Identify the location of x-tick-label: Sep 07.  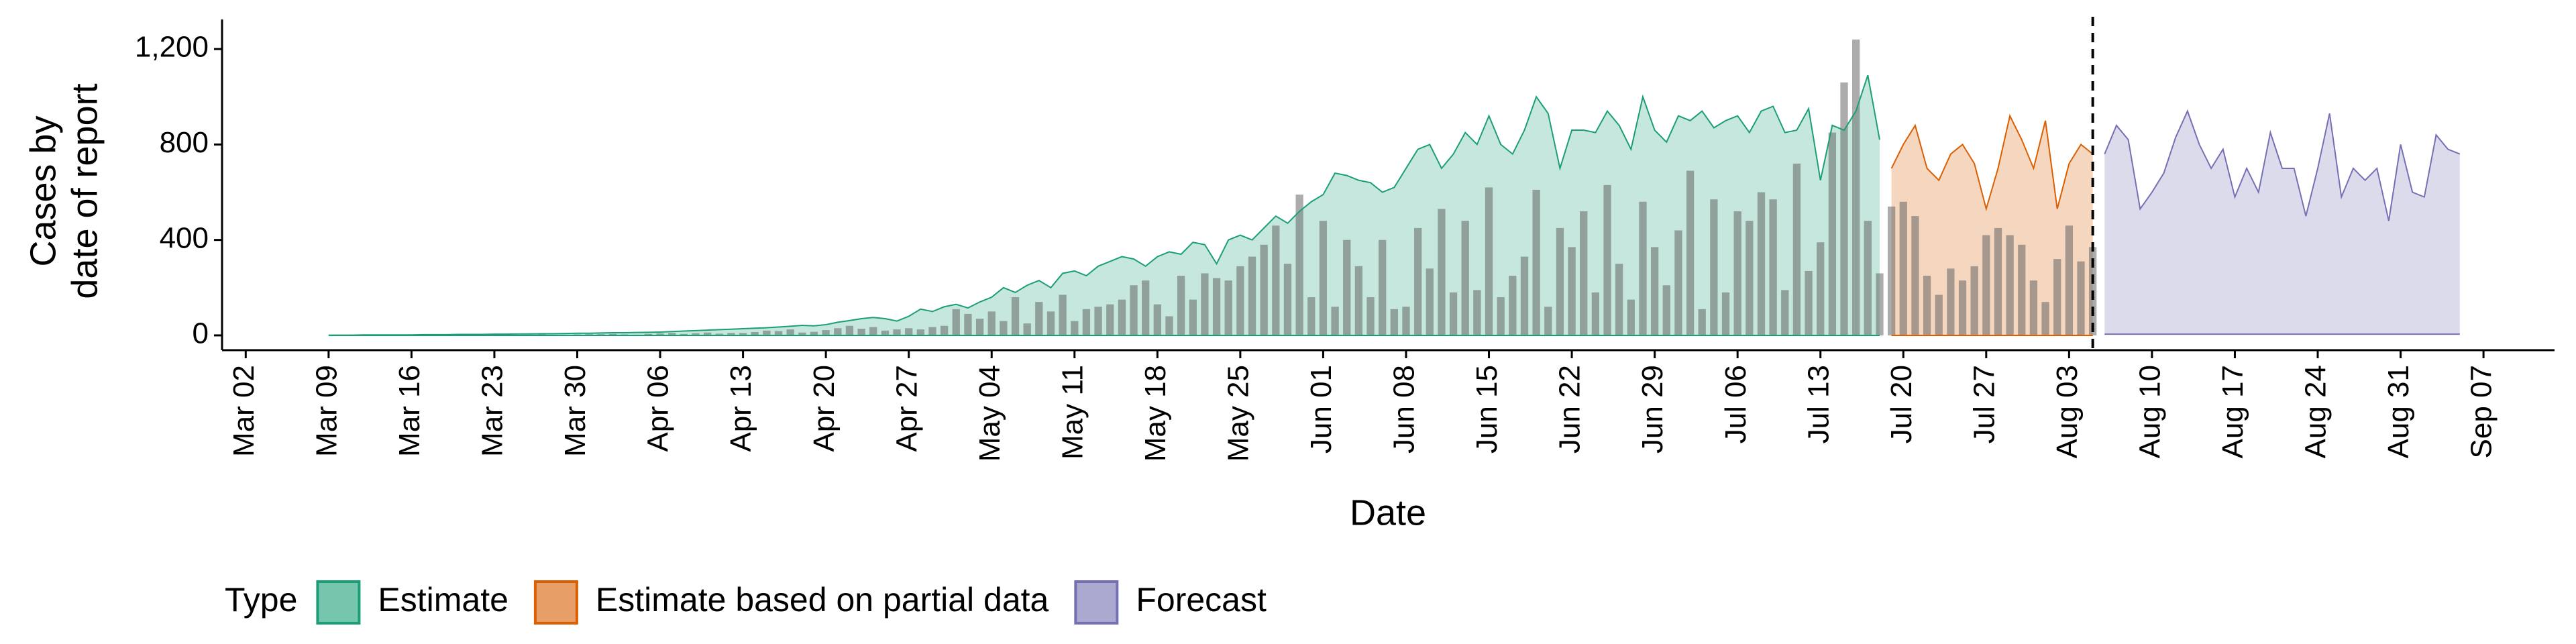
(2481, 411).